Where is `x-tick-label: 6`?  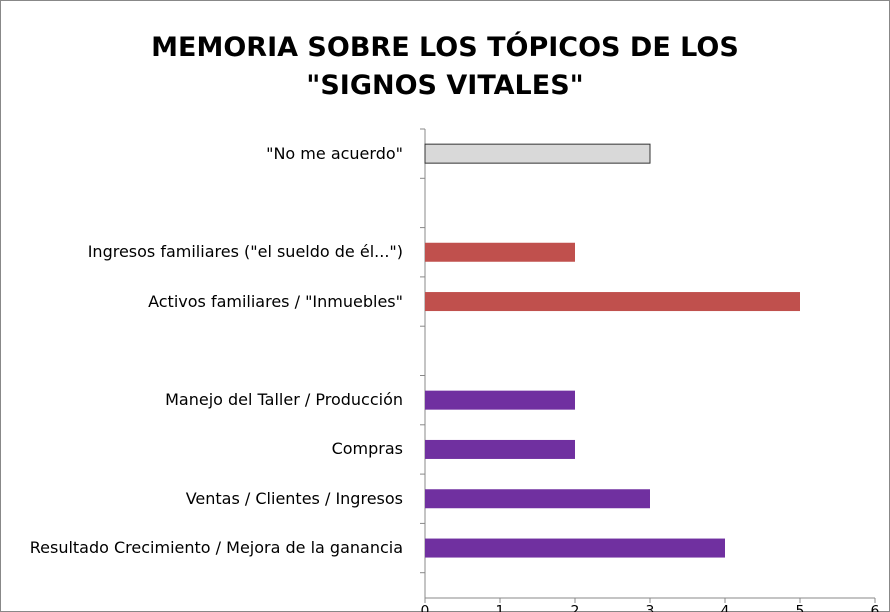 x-tick-label: 6 is located at coordinates (875, 608).